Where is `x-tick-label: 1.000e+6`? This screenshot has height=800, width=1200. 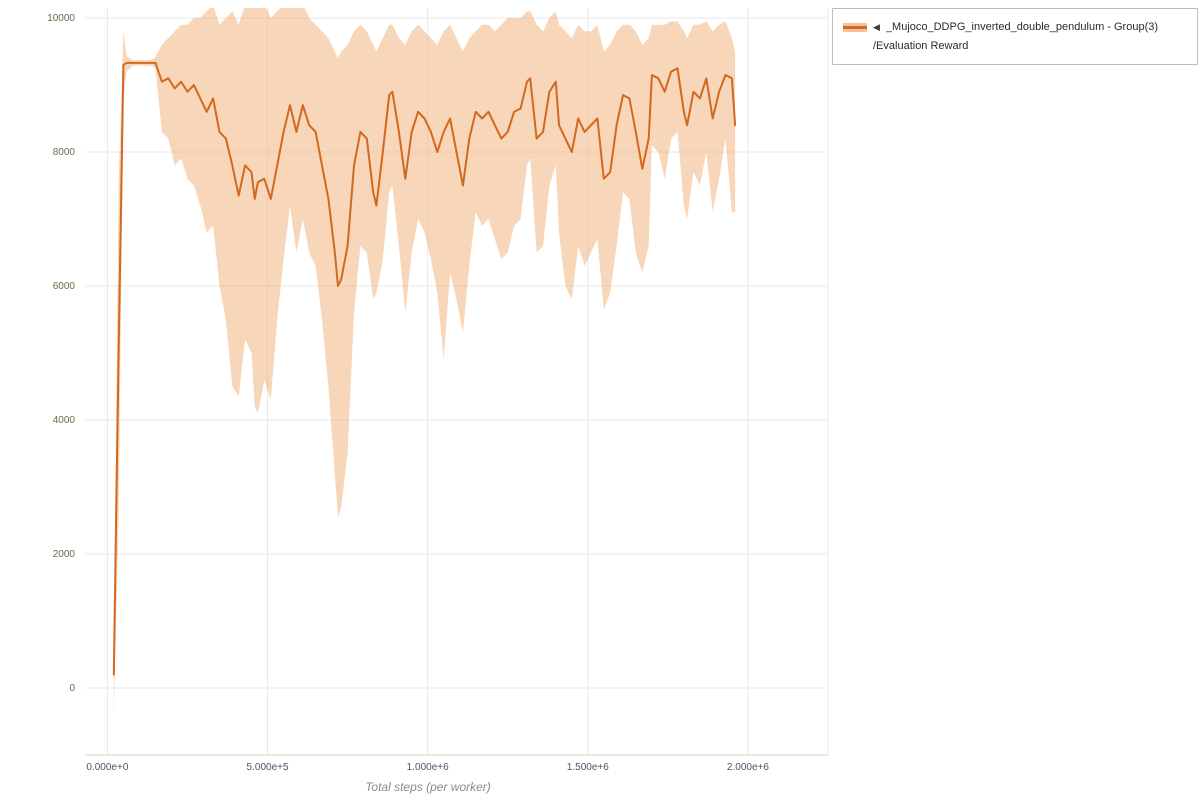
x-tick-label: 1.000e+6 is located at coordinates (428, 767).